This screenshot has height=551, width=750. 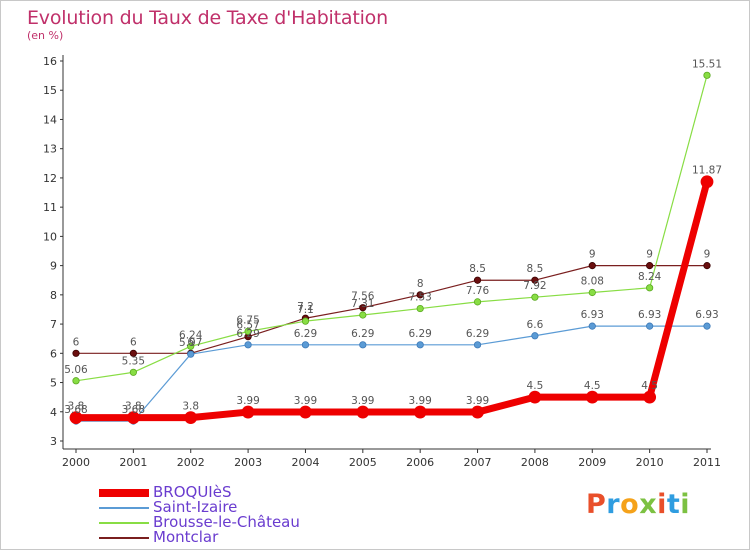 I want to click on data-label: 8.24, so click(x=650, y=277).